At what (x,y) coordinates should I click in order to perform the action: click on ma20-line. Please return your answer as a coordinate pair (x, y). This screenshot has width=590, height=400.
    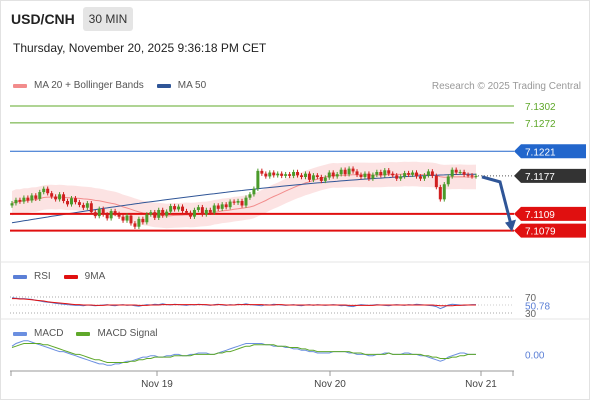
    Looking at the image, I should click on (244, 195).